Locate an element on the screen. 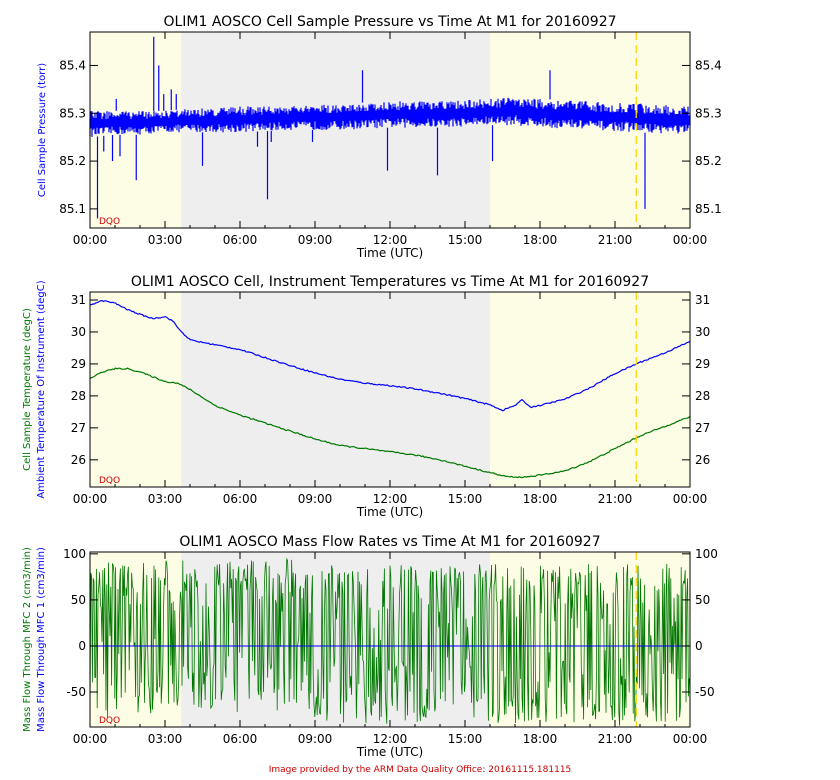 This screenshot has width=840, height=780. y-tick-label-right: 85.2 is located at coordinates (708, 161).